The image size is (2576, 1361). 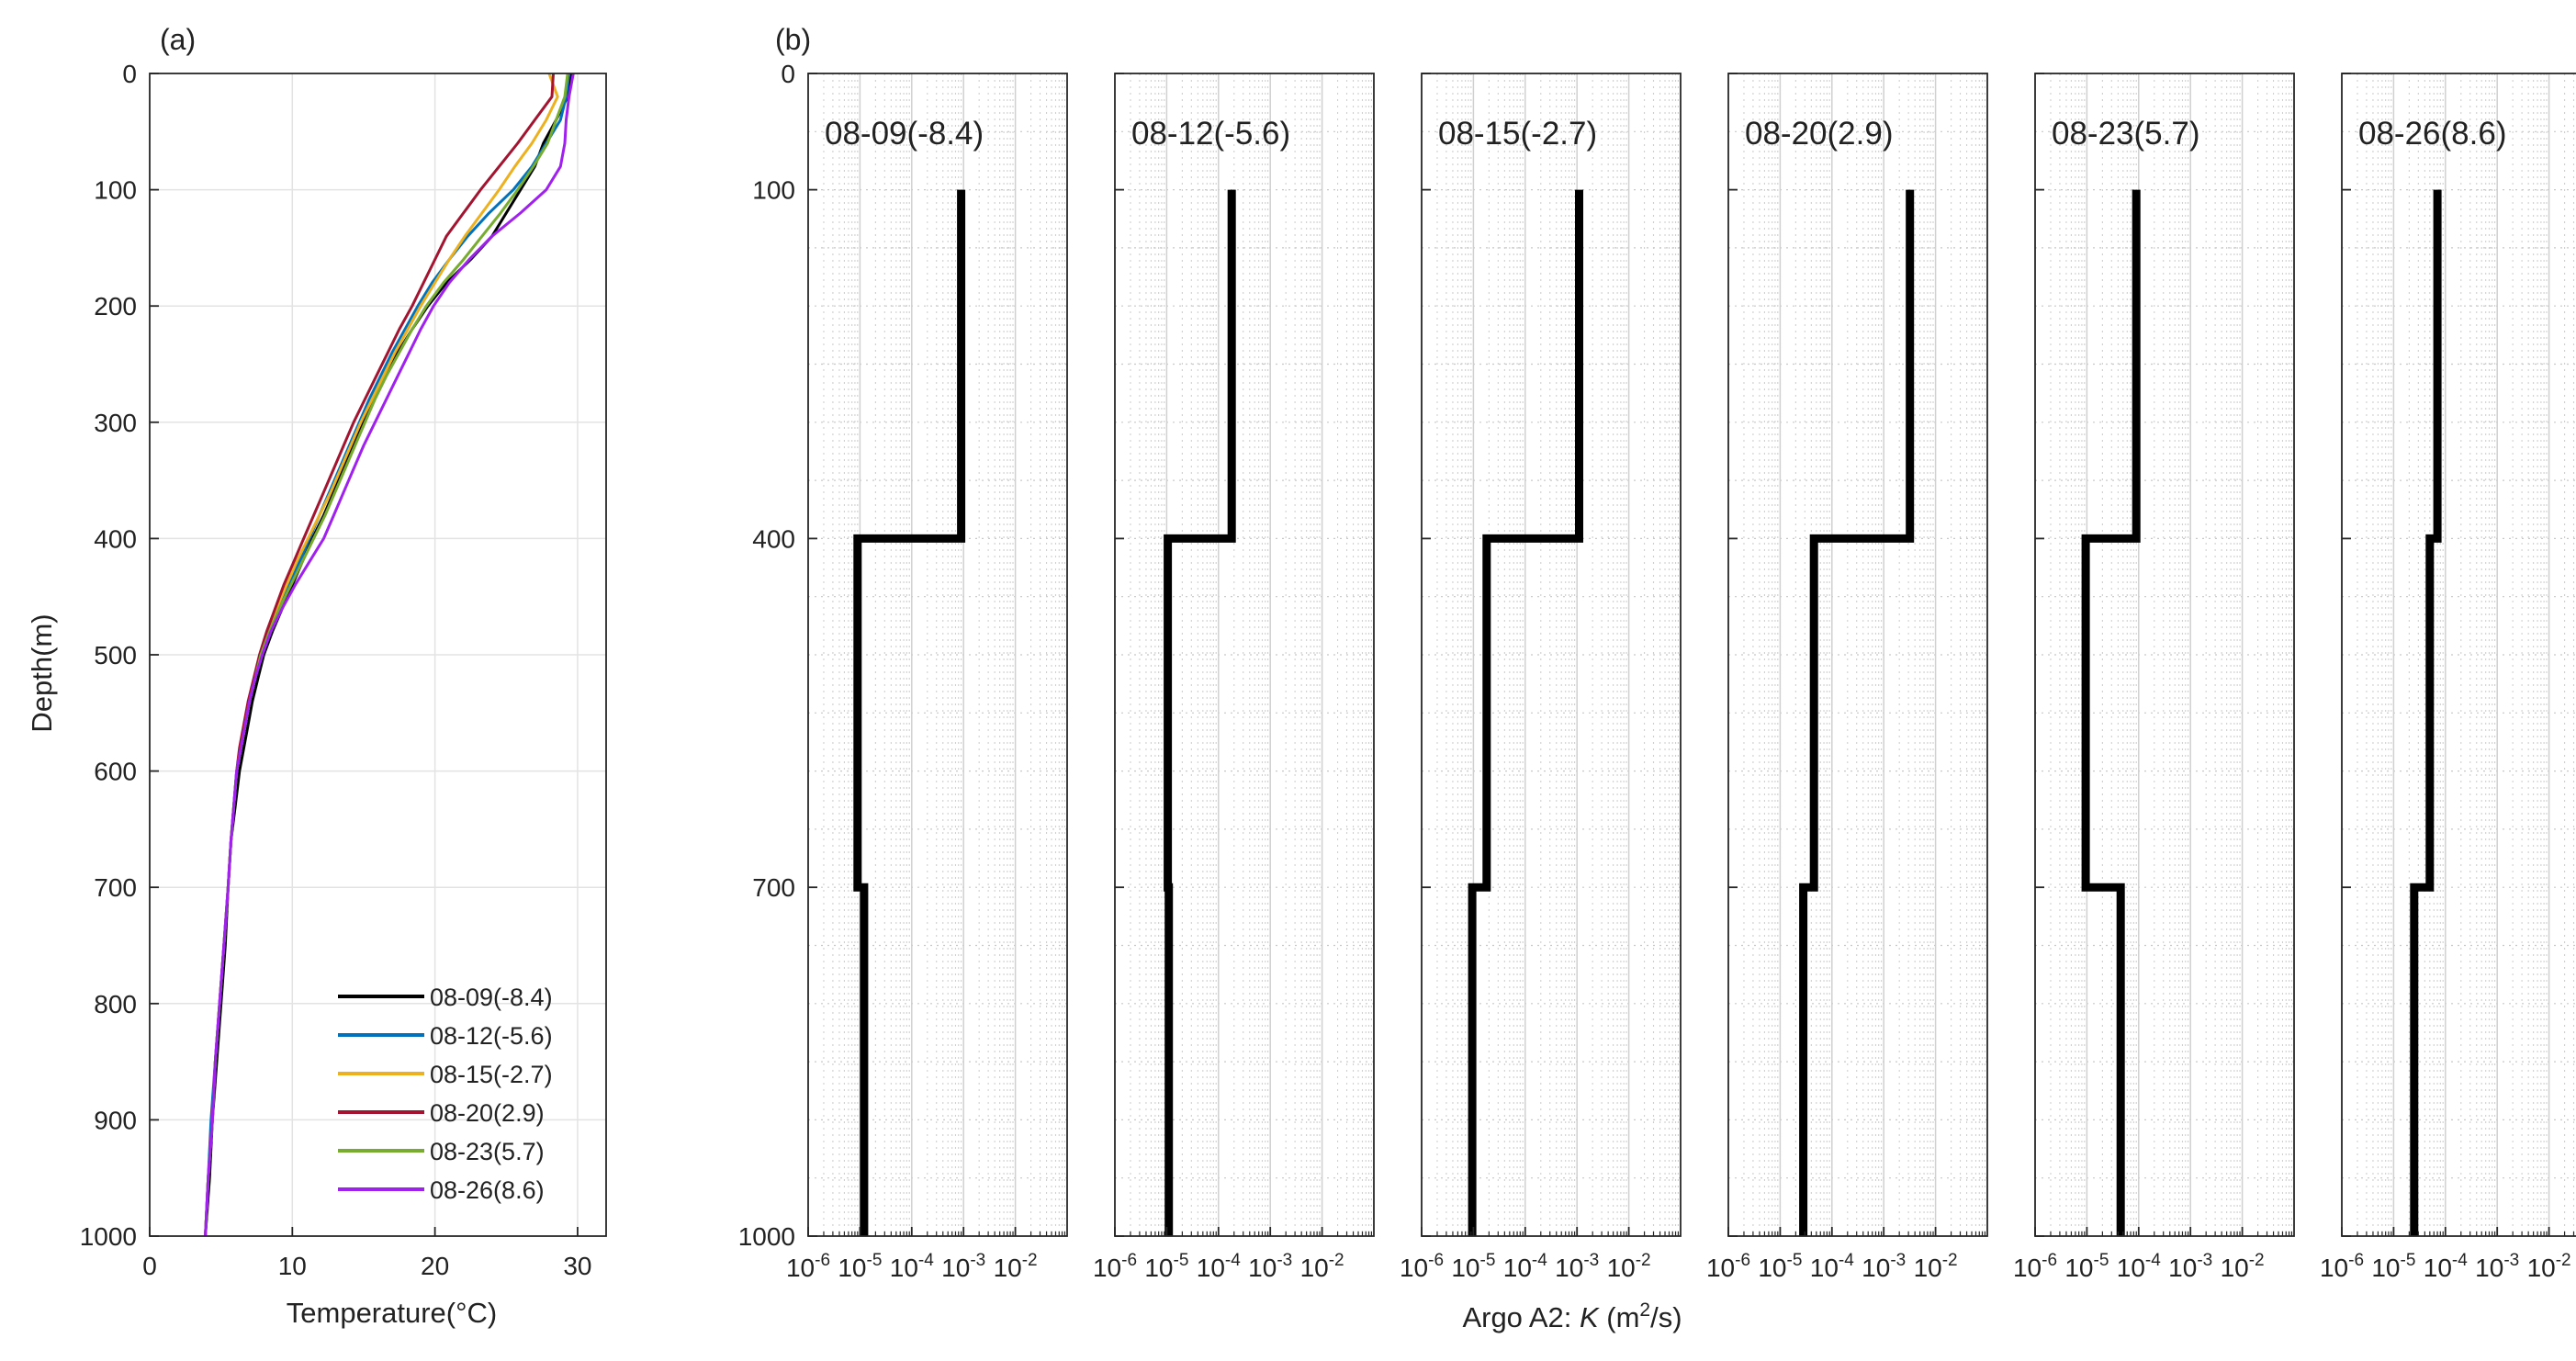 What do you see at coordinates (435, 1266) in the screenshot?
I see `x-tick-label: 20` at bounding box center [435, 1266].